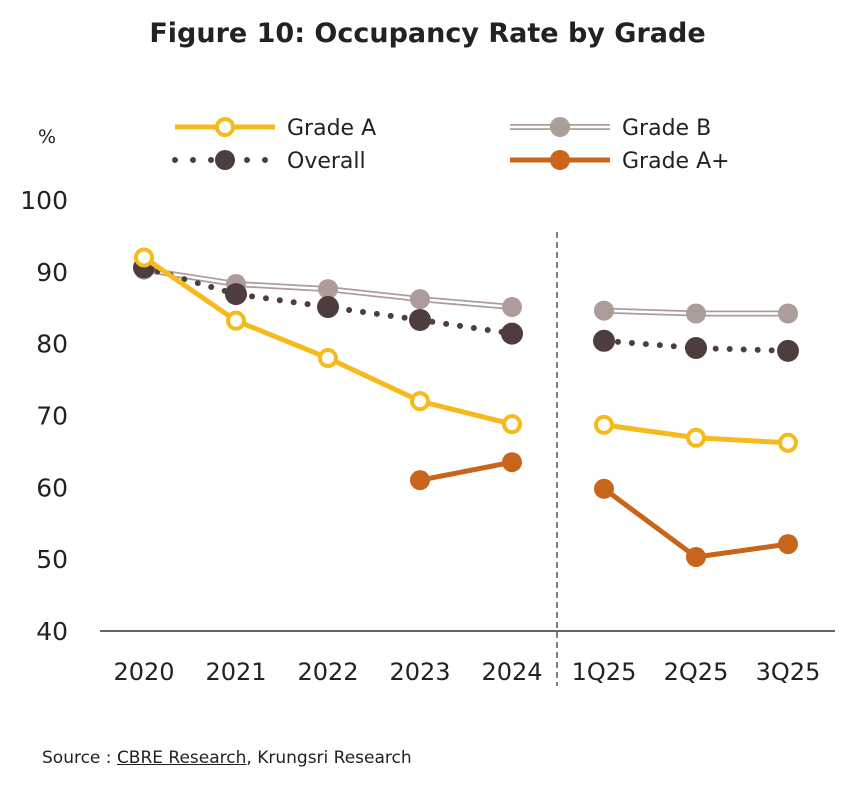 Image resolution: width=855 pixels, height=804 pixels. What do you see at coordinates (331, 128) in the screenshot?
I see `legend-label: Grade A` at bounding box center [331, 128].